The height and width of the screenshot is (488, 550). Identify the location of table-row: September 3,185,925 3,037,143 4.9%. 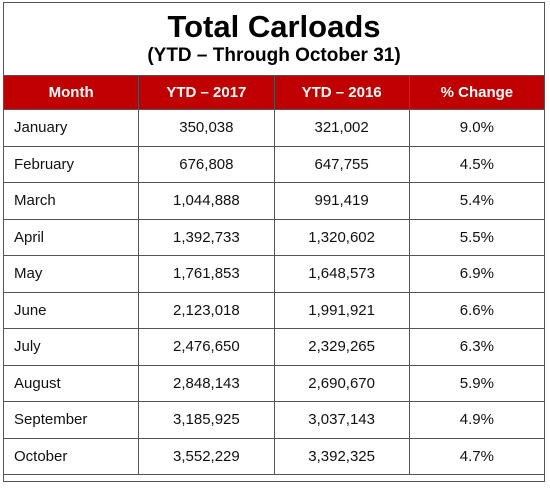
(274, 420).